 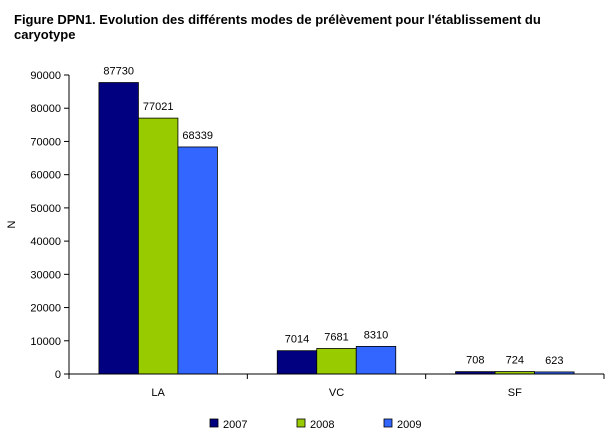 What do you see at coordinates (45, 76) in the screenshot?
I see `y-tick-label: 90000` at bounding box center [45, 76].